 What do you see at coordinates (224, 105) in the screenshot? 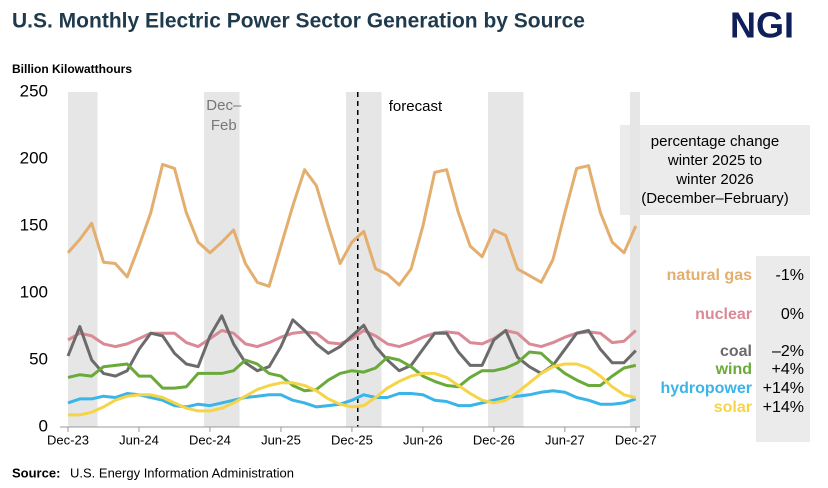
I see `annotation: Dec–` at bounding box center [224, 105].